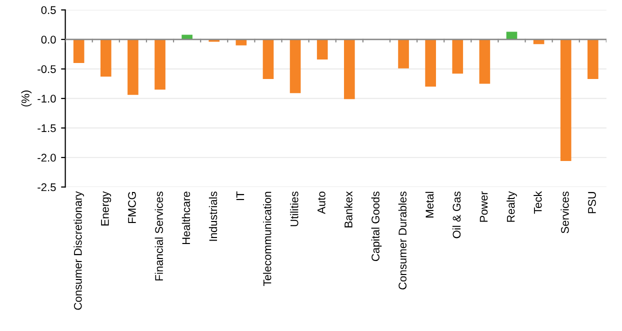 This screenshot has height=331, width=622. What do you see at coordinates (267, 239) in the screenshot?
I see `x-tick-label: Telecommunication` at bounding box center [267, 239].